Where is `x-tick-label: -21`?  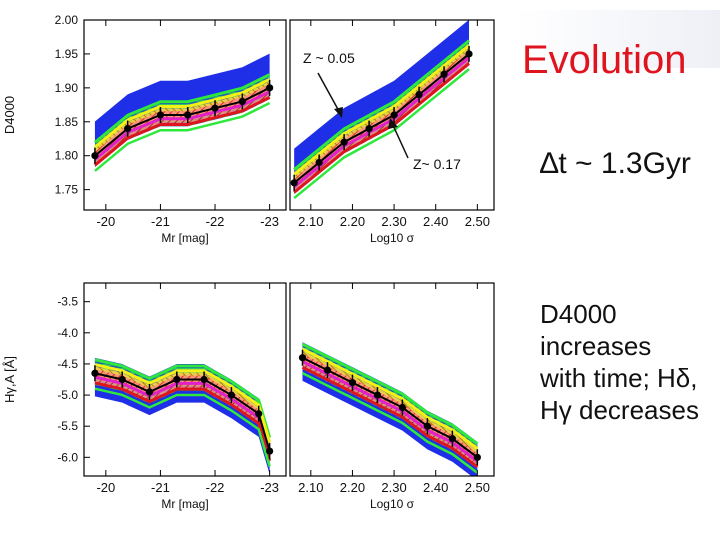
x-tick-label: -21 is located at coordinates (160, 221).